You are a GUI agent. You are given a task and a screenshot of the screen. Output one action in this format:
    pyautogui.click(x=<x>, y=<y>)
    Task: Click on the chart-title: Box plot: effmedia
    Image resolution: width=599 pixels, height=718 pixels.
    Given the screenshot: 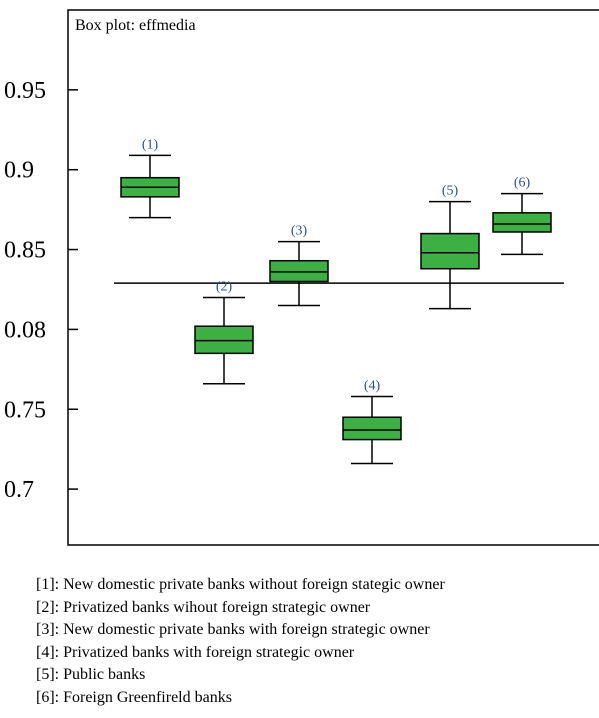 What is the action you would take?
    pyautogui.click(x=135, y=25)
    